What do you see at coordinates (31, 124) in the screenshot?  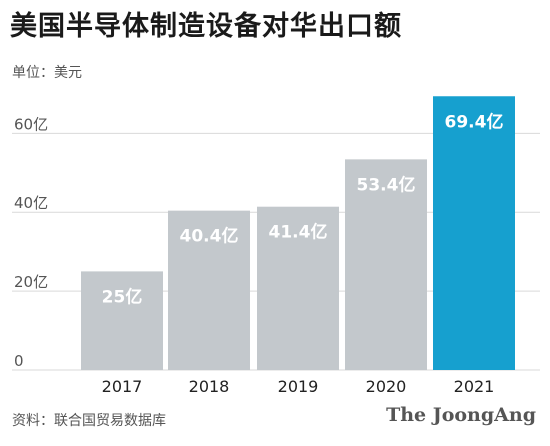 I see `y-tick-label: 60亿` at bounding box center [31, 124].